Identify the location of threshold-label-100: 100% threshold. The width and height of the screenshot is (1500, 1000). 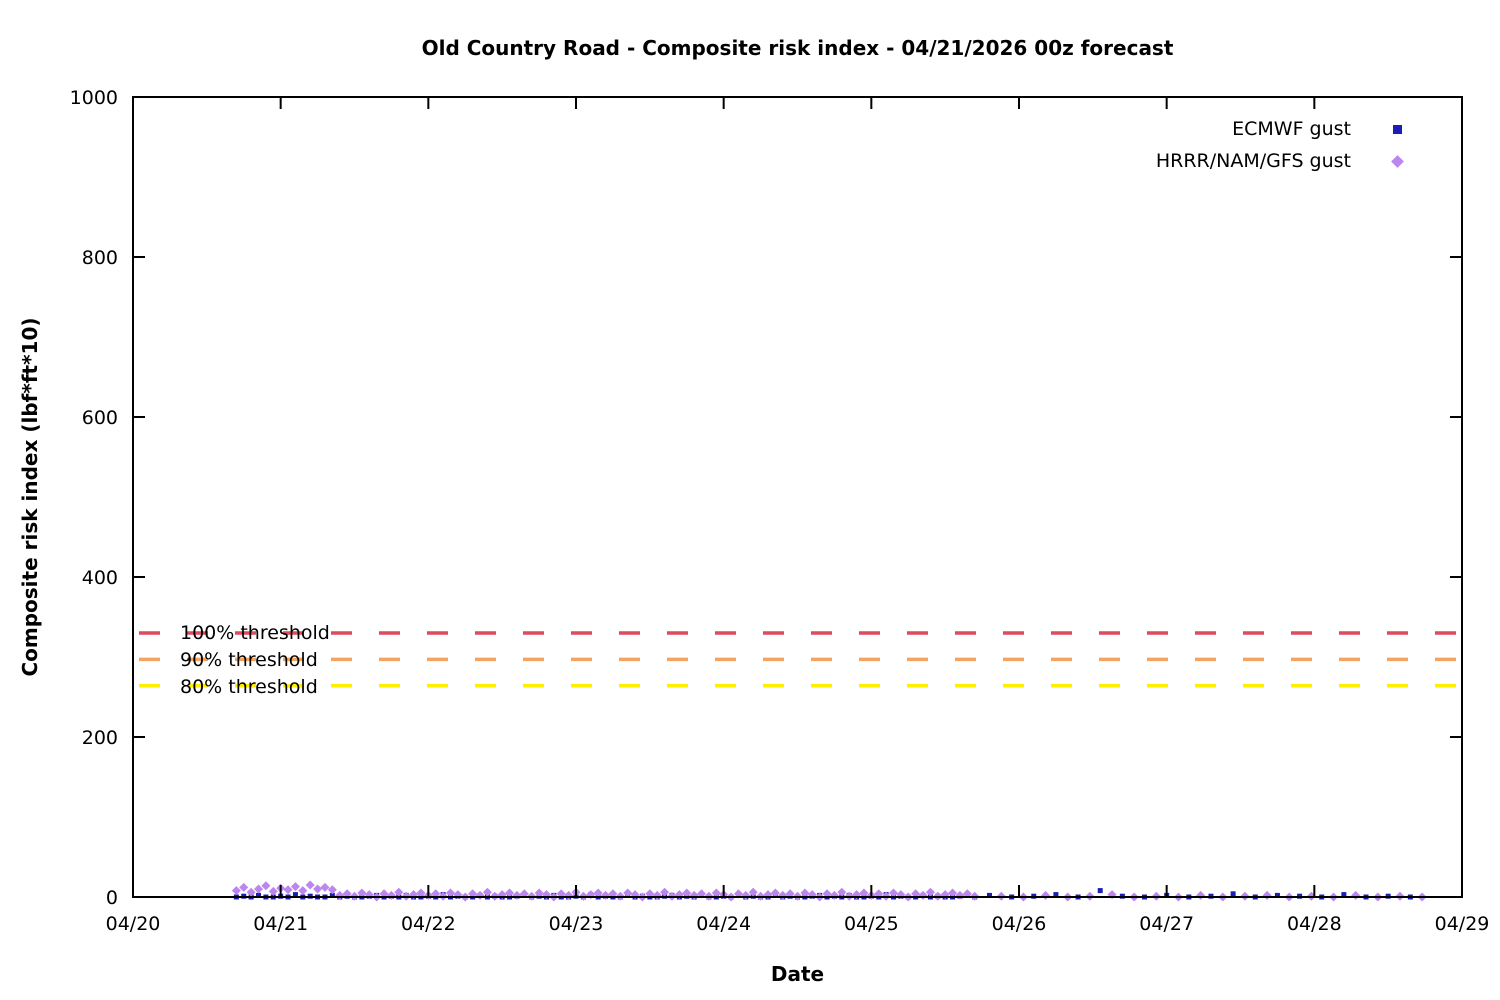
(255, 633).